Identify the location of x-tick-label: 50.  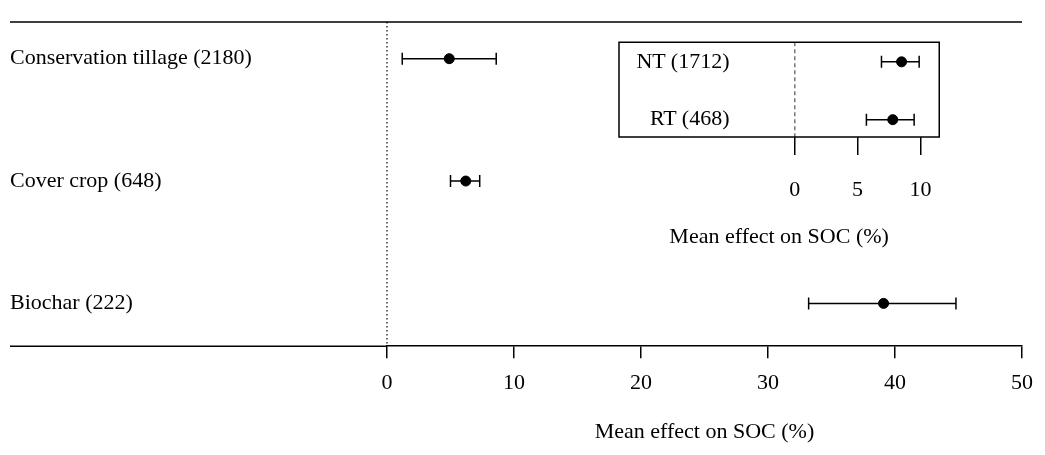
(1022, 382).